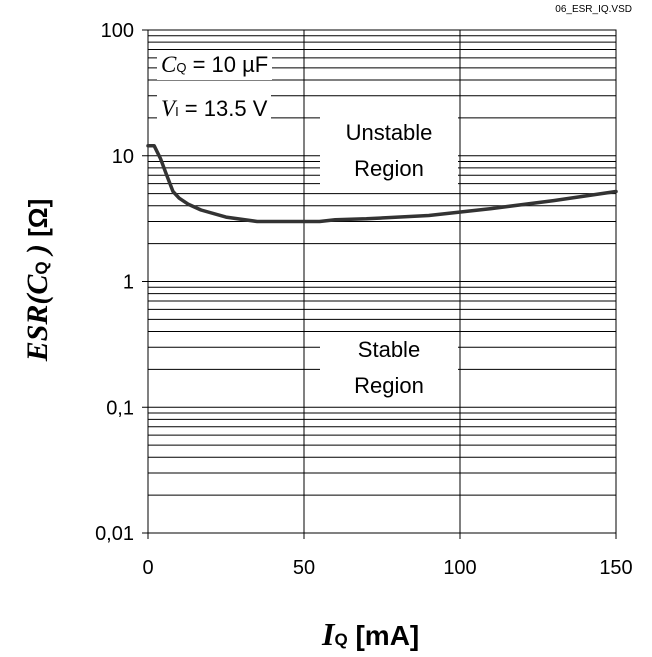 This screenshot has width=652, height=657. Describe the element at coordinates (615, 568) in the screenshot. I see `x-tick-label: 150` at that location.